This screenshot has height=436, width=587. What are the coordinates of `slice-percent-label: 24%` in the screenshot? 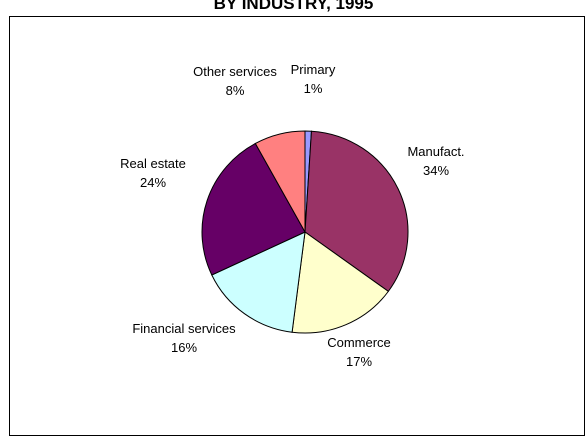 It's located at (153, 182).